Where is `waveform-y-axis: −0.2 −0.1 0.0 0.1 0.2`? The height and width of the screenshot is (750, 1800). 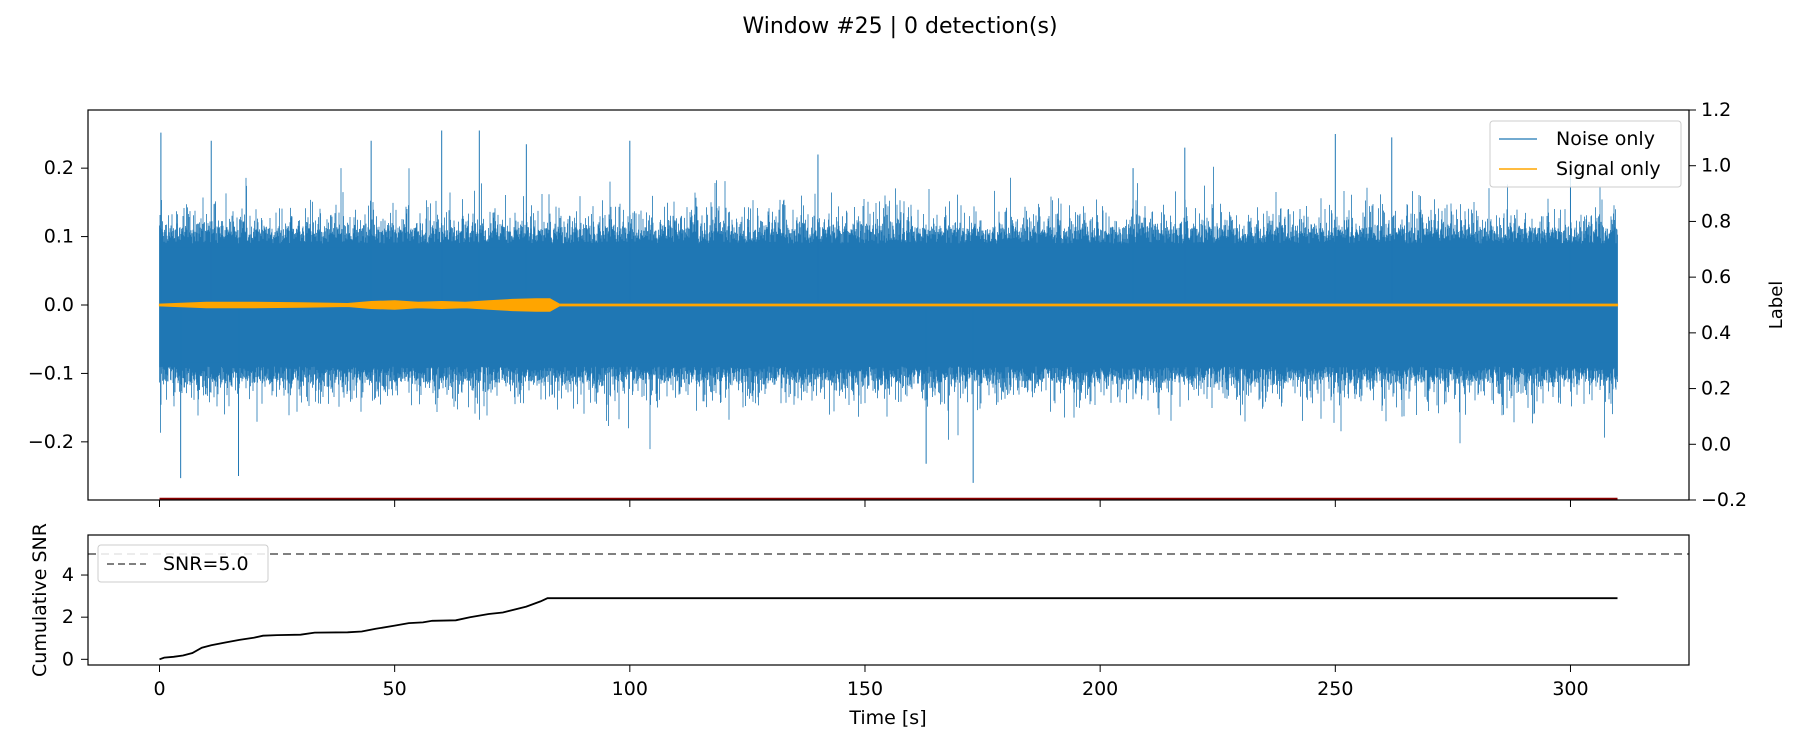 waveform-y-axis: −0.2 −0.1 0.0 0.1 0.2 is located at coordinates (58, 305).